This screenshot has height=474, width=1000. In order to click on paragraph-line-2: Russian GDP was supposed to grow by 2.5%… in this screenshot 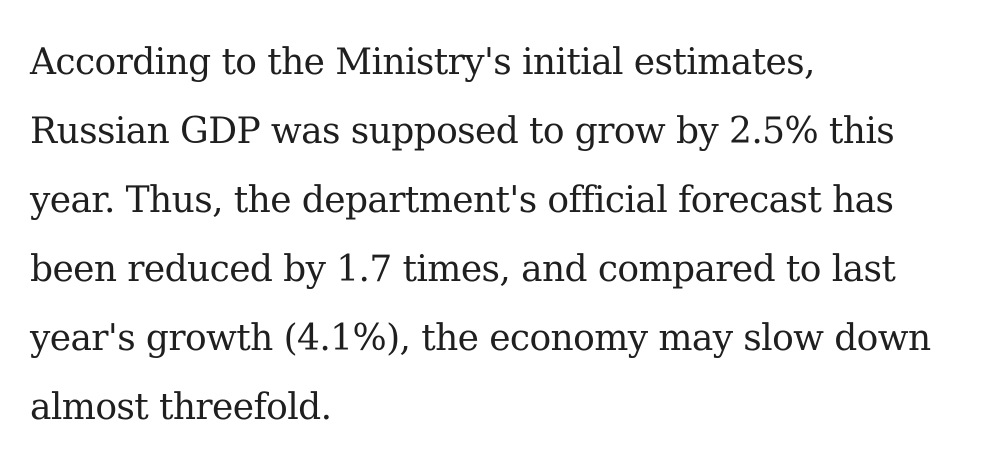, I will do `click(462, 131)`.